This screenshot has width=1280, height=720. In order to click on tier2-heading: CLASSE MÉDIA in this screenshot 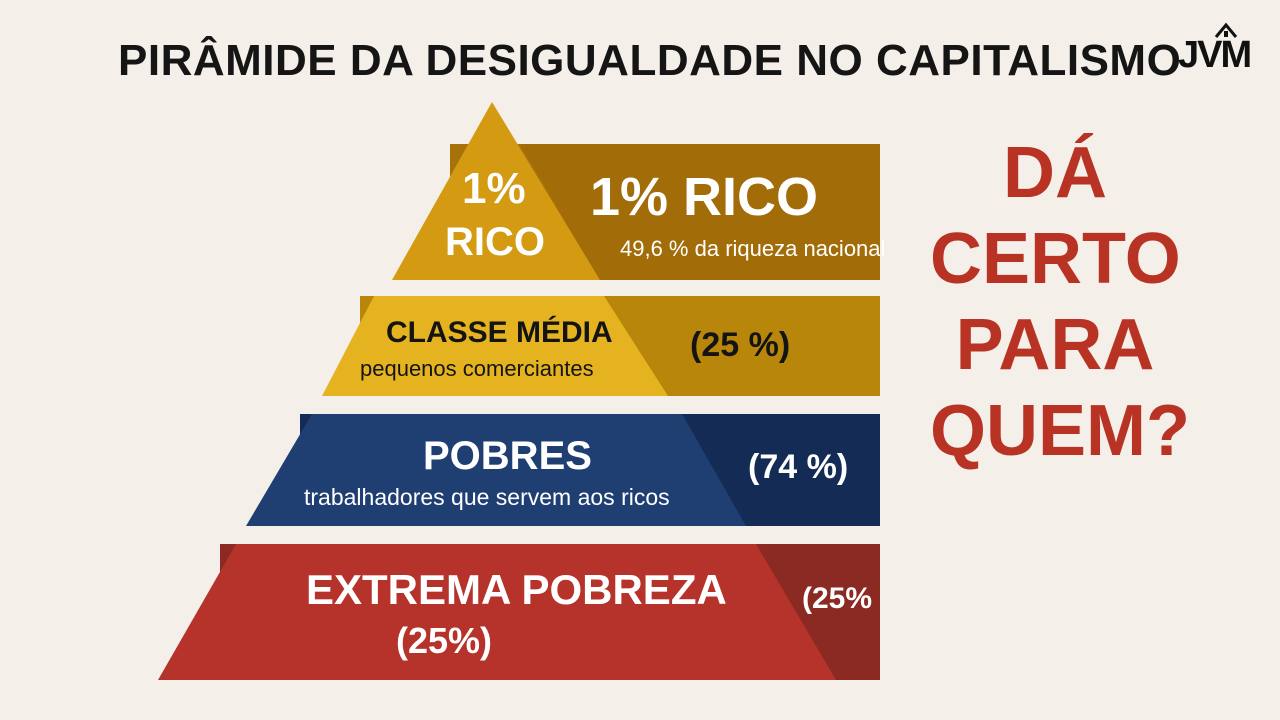, I will do `click(499, 332)`.